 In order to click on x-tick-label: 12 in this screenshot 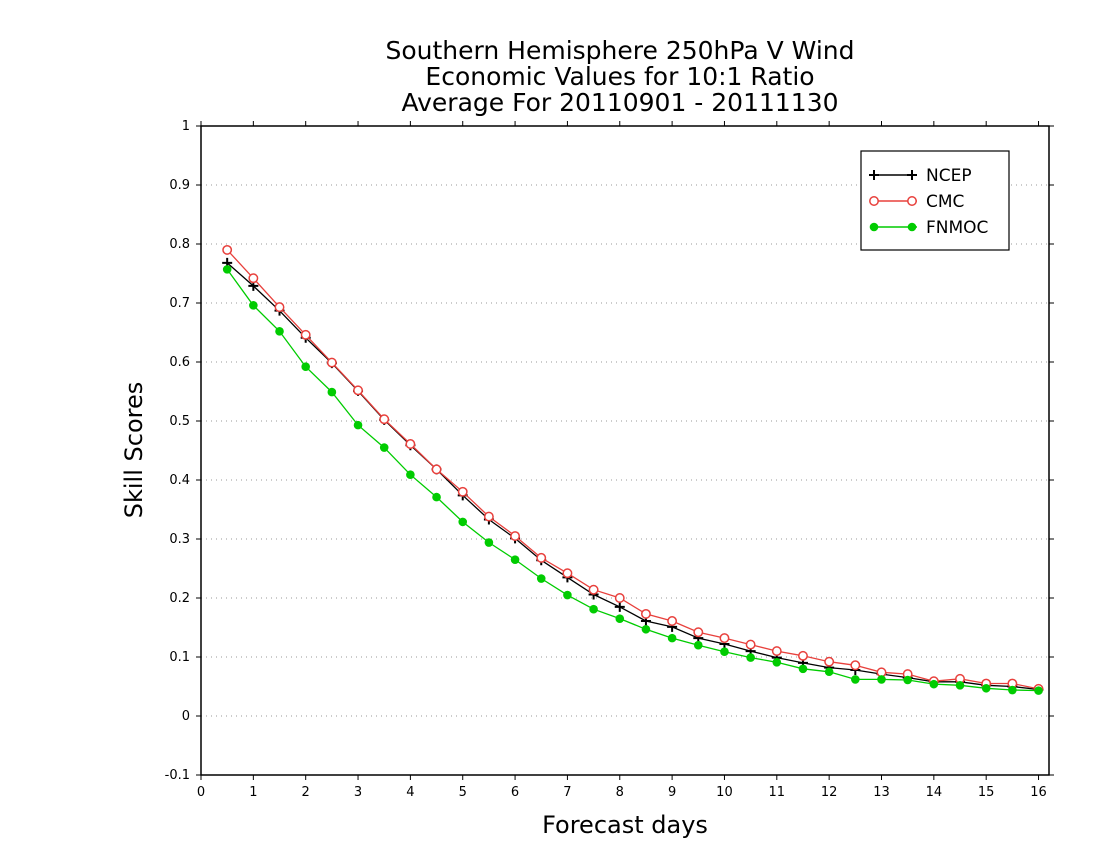, I will do `click(829, 792)`.